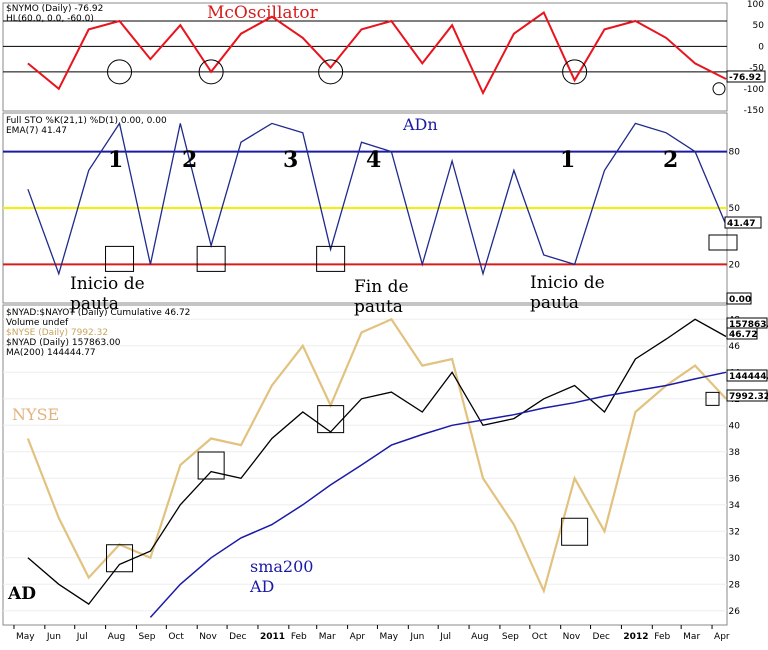  What do you see at coordinates (272, 637) in the screenshot?
I see `x-tick-label-8: 2011` at bounding box center [272, 637].